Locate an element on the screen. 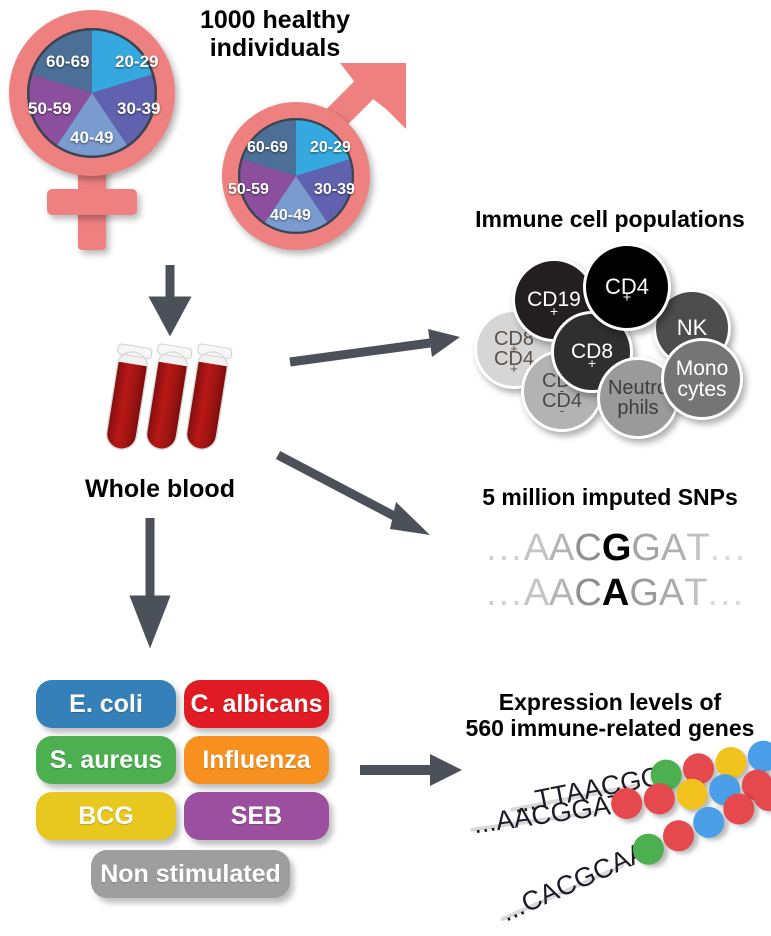 This screenshot has width=771, height=936. immune-populations-title: Immune cell populations is located at coordinates (610, 219).